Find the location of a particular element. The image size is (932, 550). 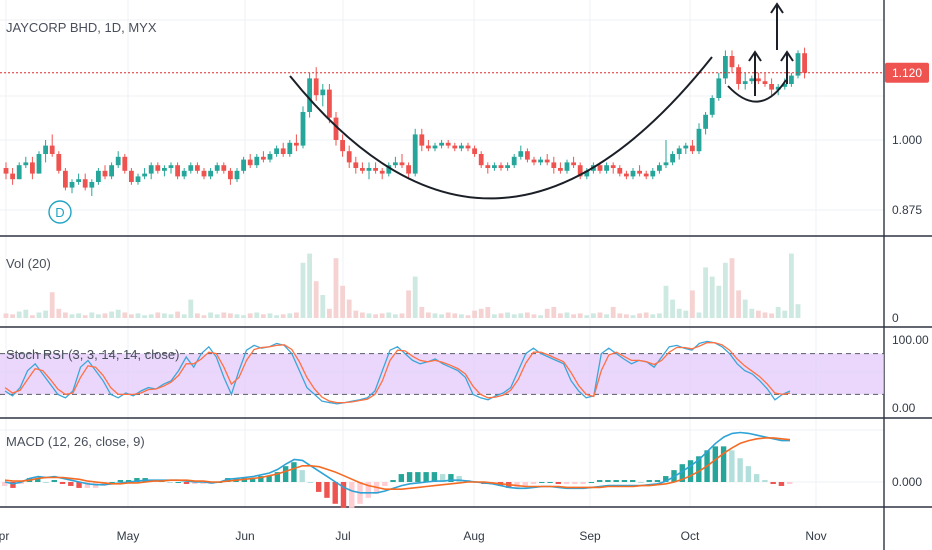

stoch-tick-label: 100.00 is located at coordinates (910, 340).